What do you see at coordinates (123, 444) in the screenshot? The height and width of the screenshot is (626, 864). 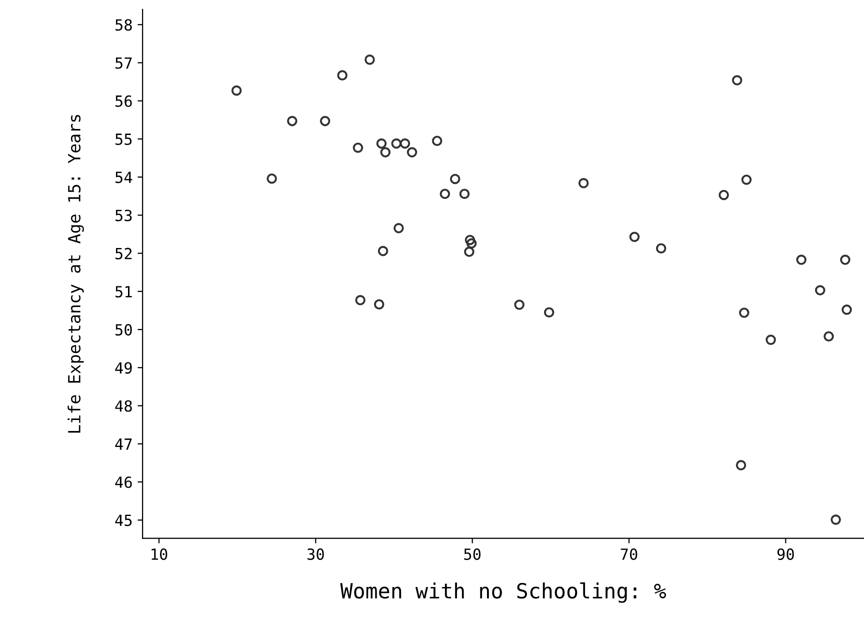 I see `y-tick-label: 47` at bounding box center [123, 444].